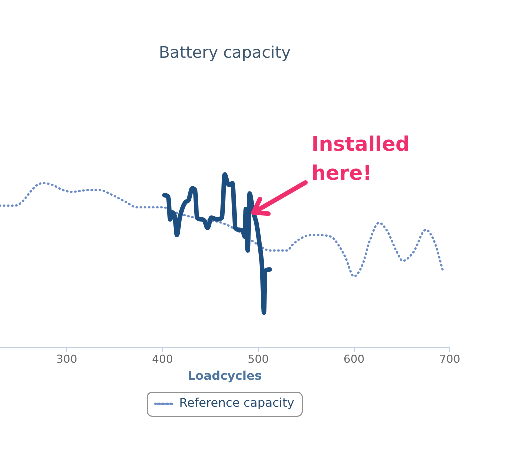 This screenshot has height=451, width=520. What do you see at coordinates (225, 375) in the screenshot?
I see `x-axis-title: Loadcycles` at bounding box center [225, 375].